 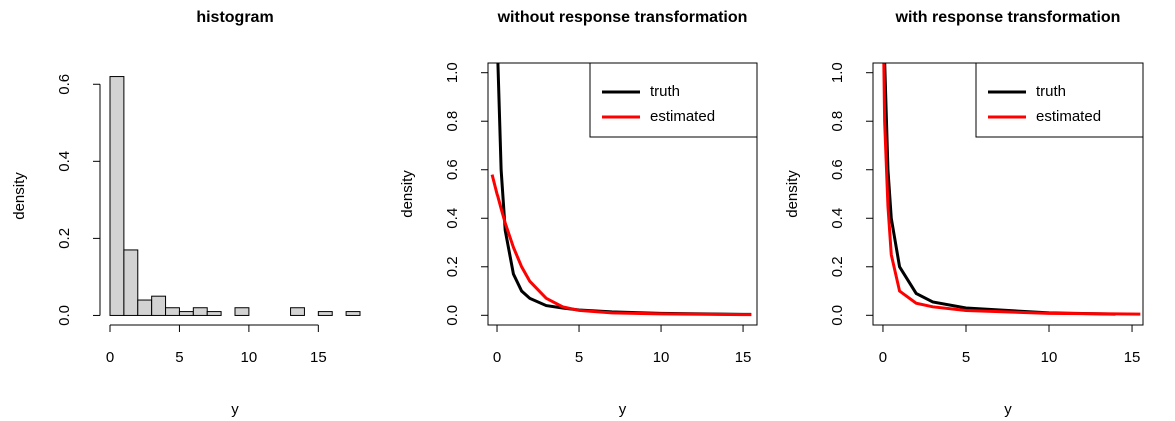 I want to click on panel-title: histogram, so click(x=234, y=17).